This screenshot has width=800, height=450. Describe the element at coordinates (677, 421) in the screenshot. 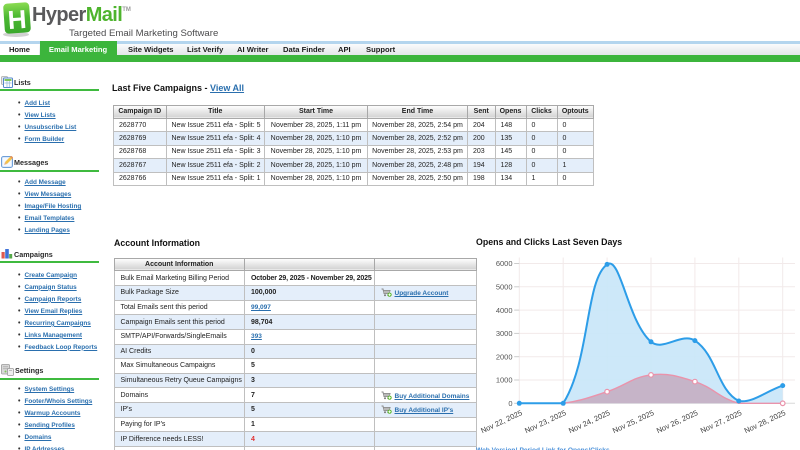

I see `svg-text: Nov 26, 2025` at that location.